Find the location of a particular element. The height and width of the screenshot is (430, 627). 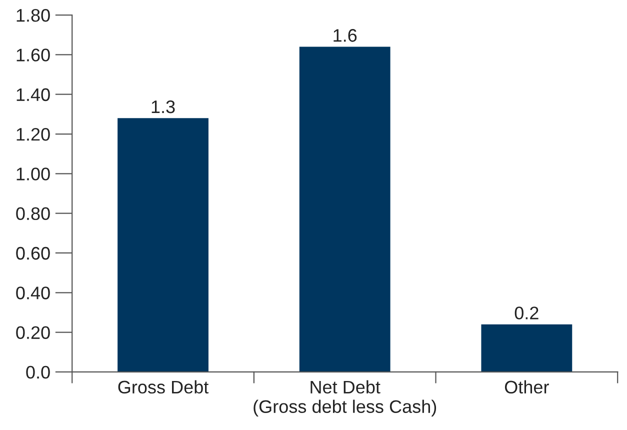

y-tick-label: 0.80 is located at coordinates (33, 213).